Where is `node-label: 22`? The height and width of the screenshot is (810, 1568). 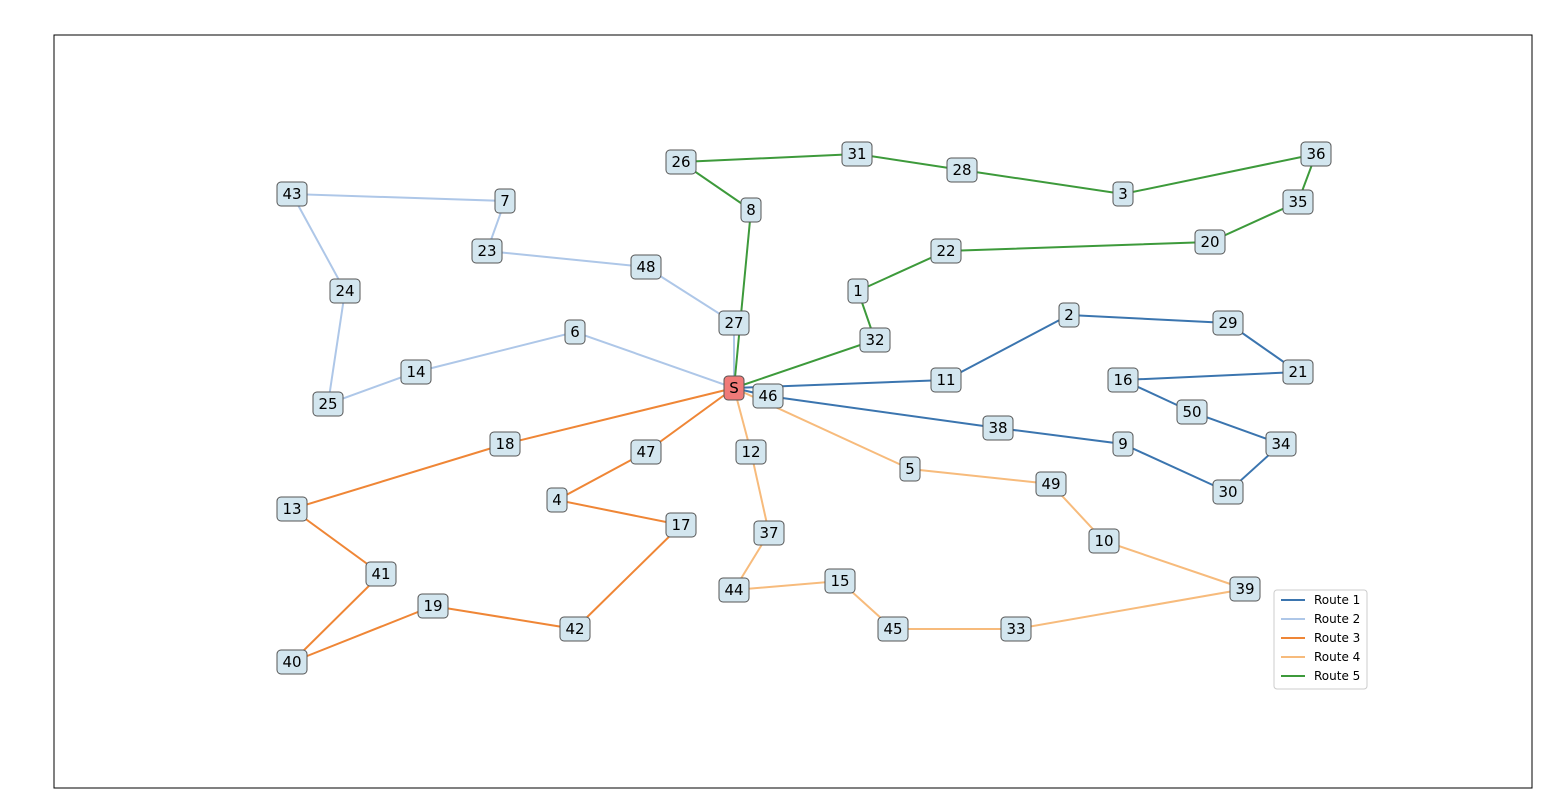 node-label: 22 is located at coordinates (945, 251).